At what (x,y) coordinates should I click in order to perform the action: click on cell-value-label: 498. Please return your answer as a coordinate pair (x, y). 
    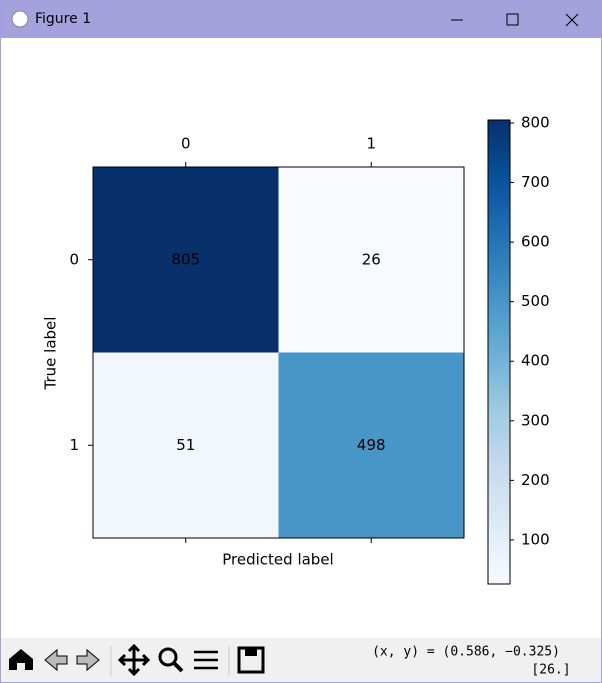
    Looking at the image, I should click on (371, 445).